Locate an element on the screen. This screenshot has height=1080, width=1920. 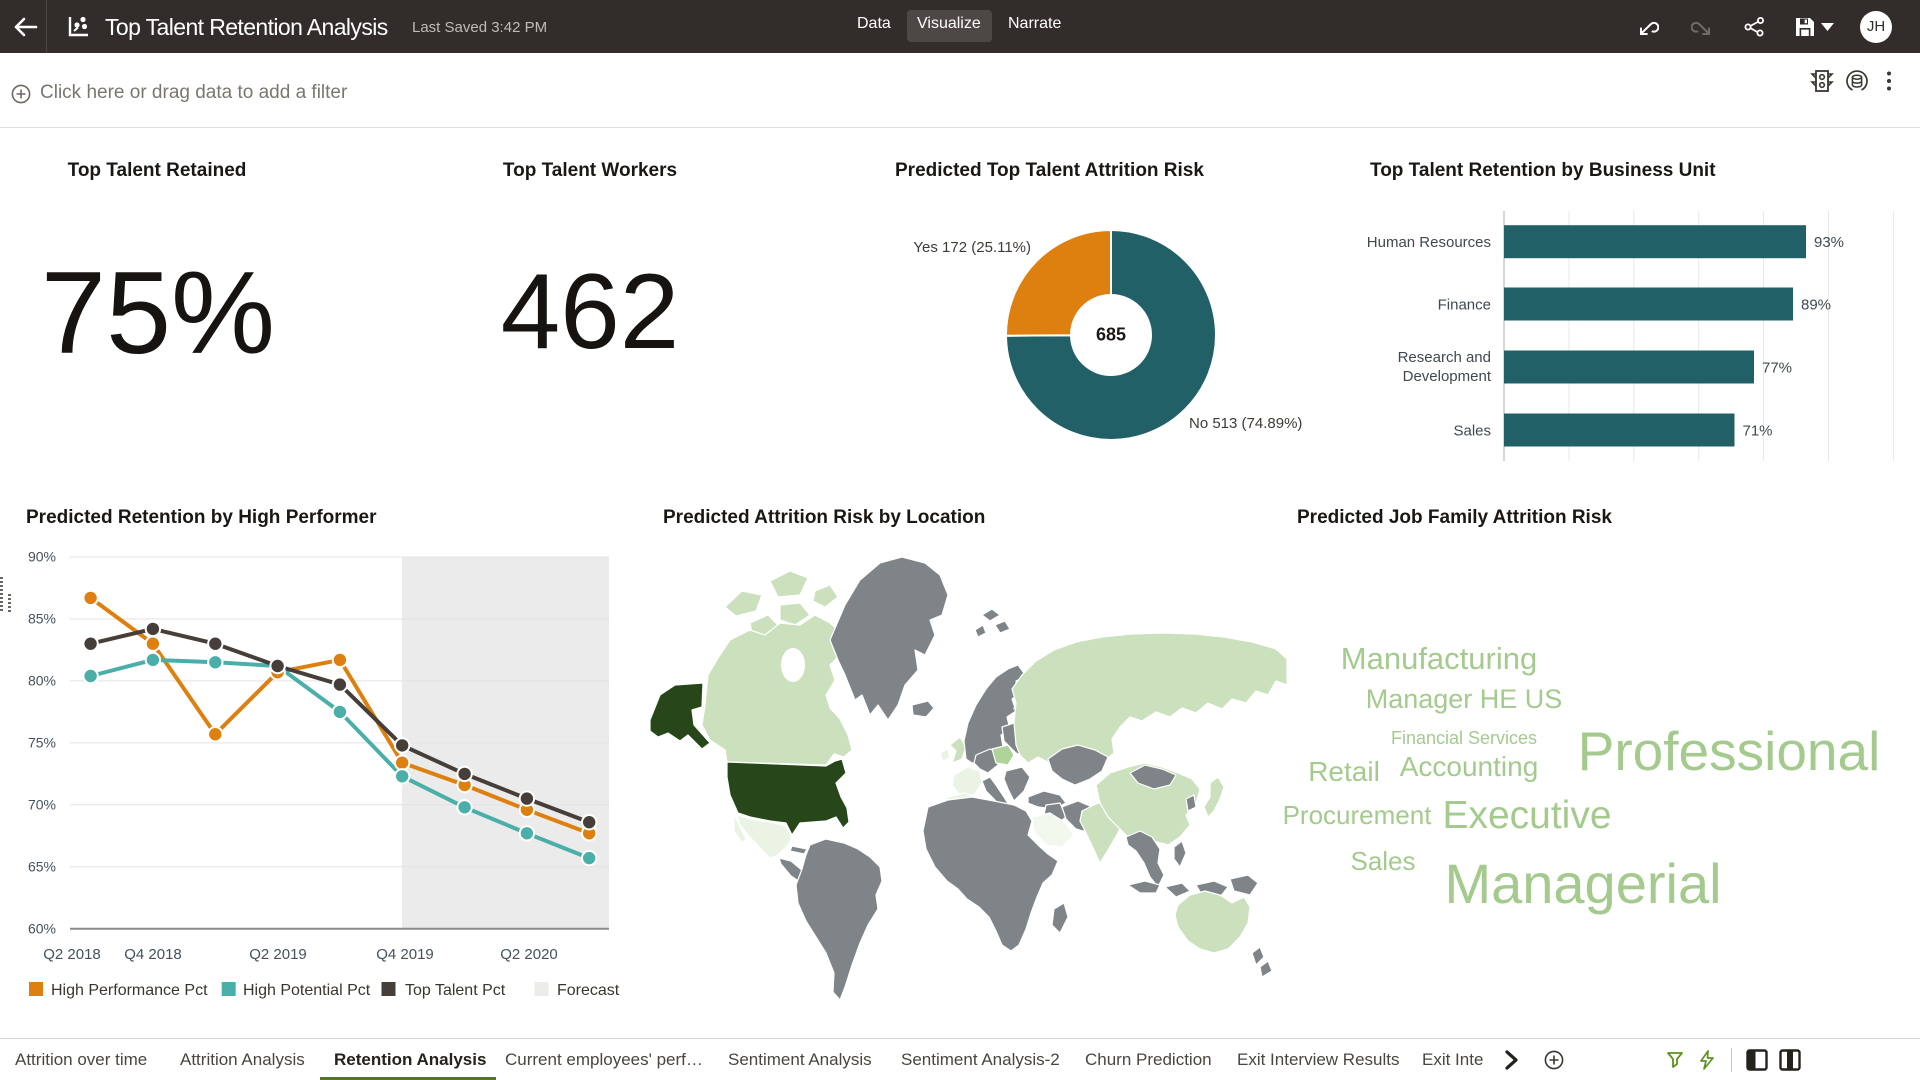
svg-text: Q2 2018 is located at coordinates (72, 954).